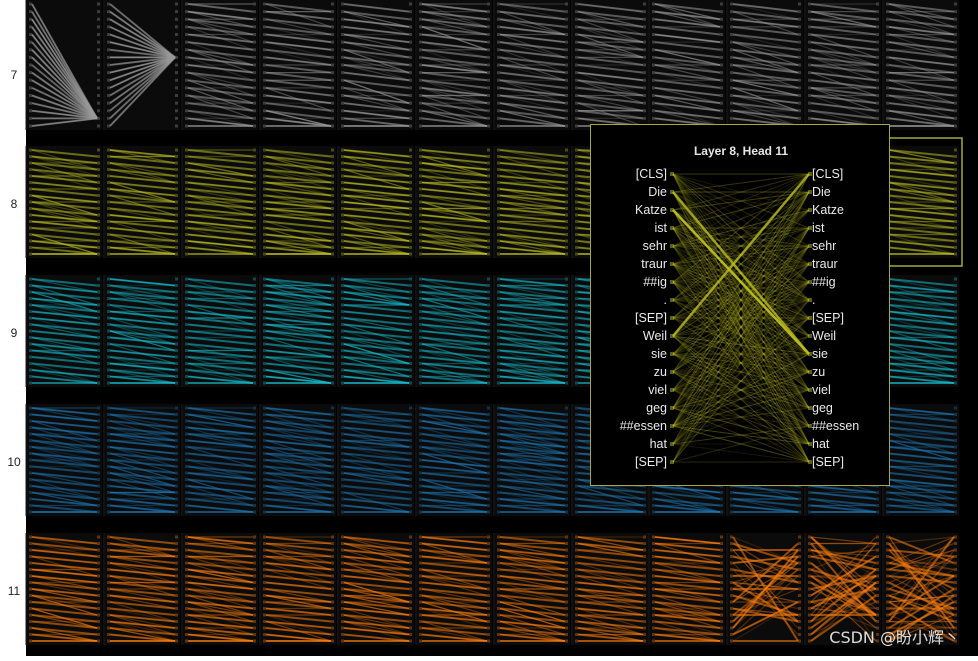 The width and height of the screenshot is (978, 661). What do you see at coordinates (651, 174) in the screenshot?
I see `left-token: [CLS]` at bounding box center [651, 174].